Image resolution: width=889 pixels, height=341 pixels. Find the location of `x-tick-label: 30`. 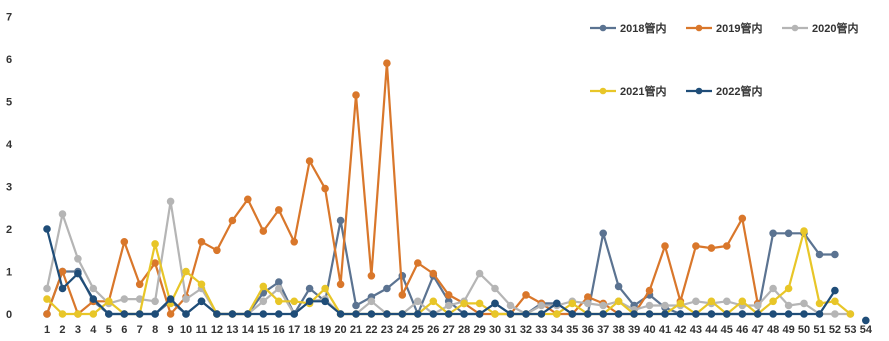

x-tick-label: 30 is located at coordinates (495, 330).